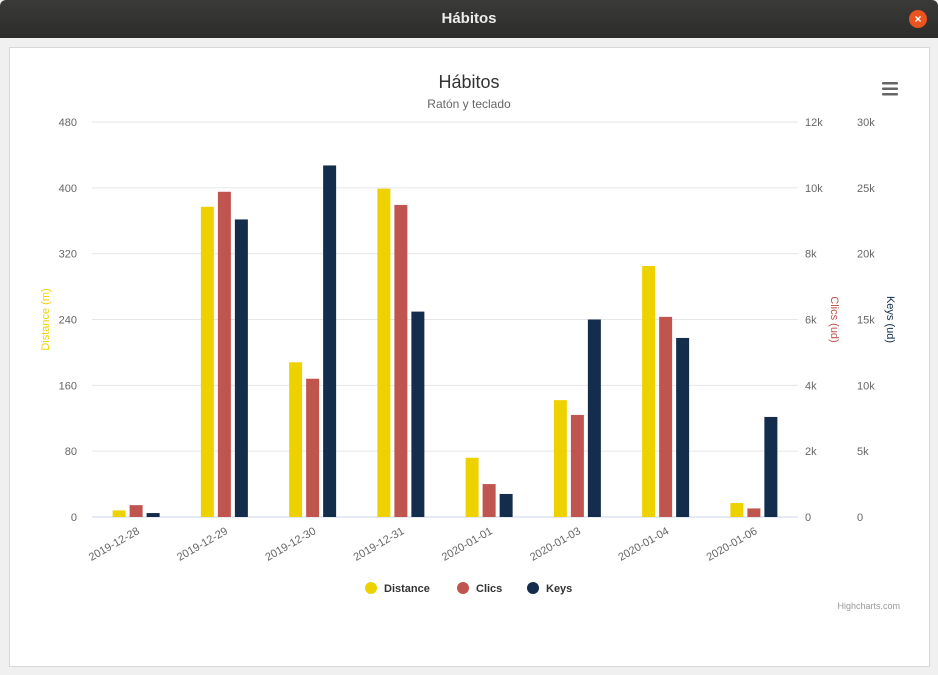 This screenshot has width=938, height=675. I want to click on legend-item-keys: Keys, so click(549, 588).